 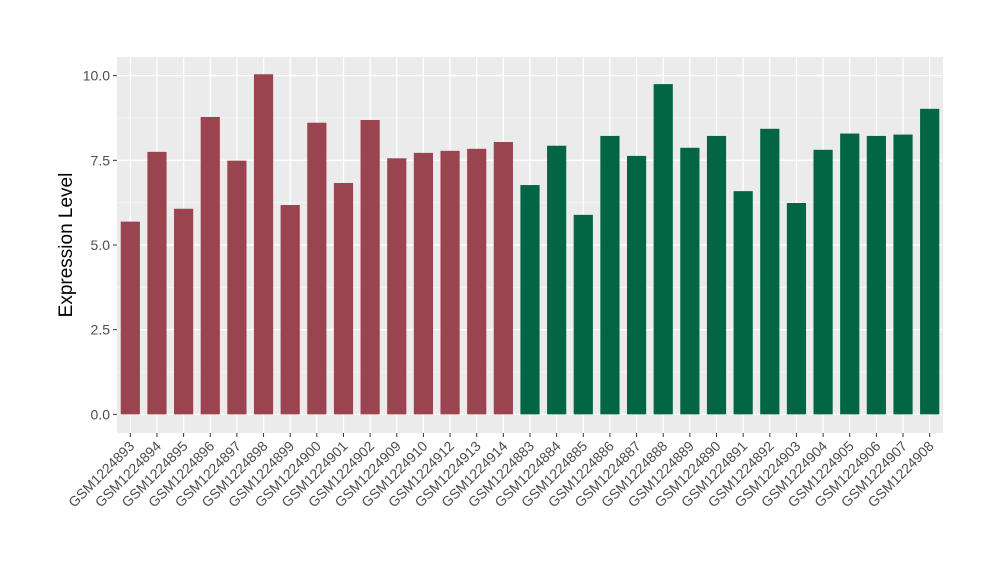 What do you see at coordinates (903, 274) in the screenshot?
I see `bar-GSM1224907` at bounding box center [903, 274].